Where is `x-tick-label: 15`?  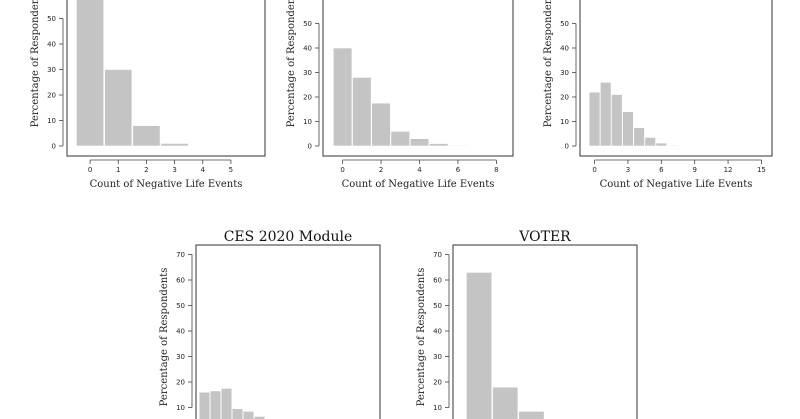 x-tick-label: 15 is located at coordinates (761, 170).